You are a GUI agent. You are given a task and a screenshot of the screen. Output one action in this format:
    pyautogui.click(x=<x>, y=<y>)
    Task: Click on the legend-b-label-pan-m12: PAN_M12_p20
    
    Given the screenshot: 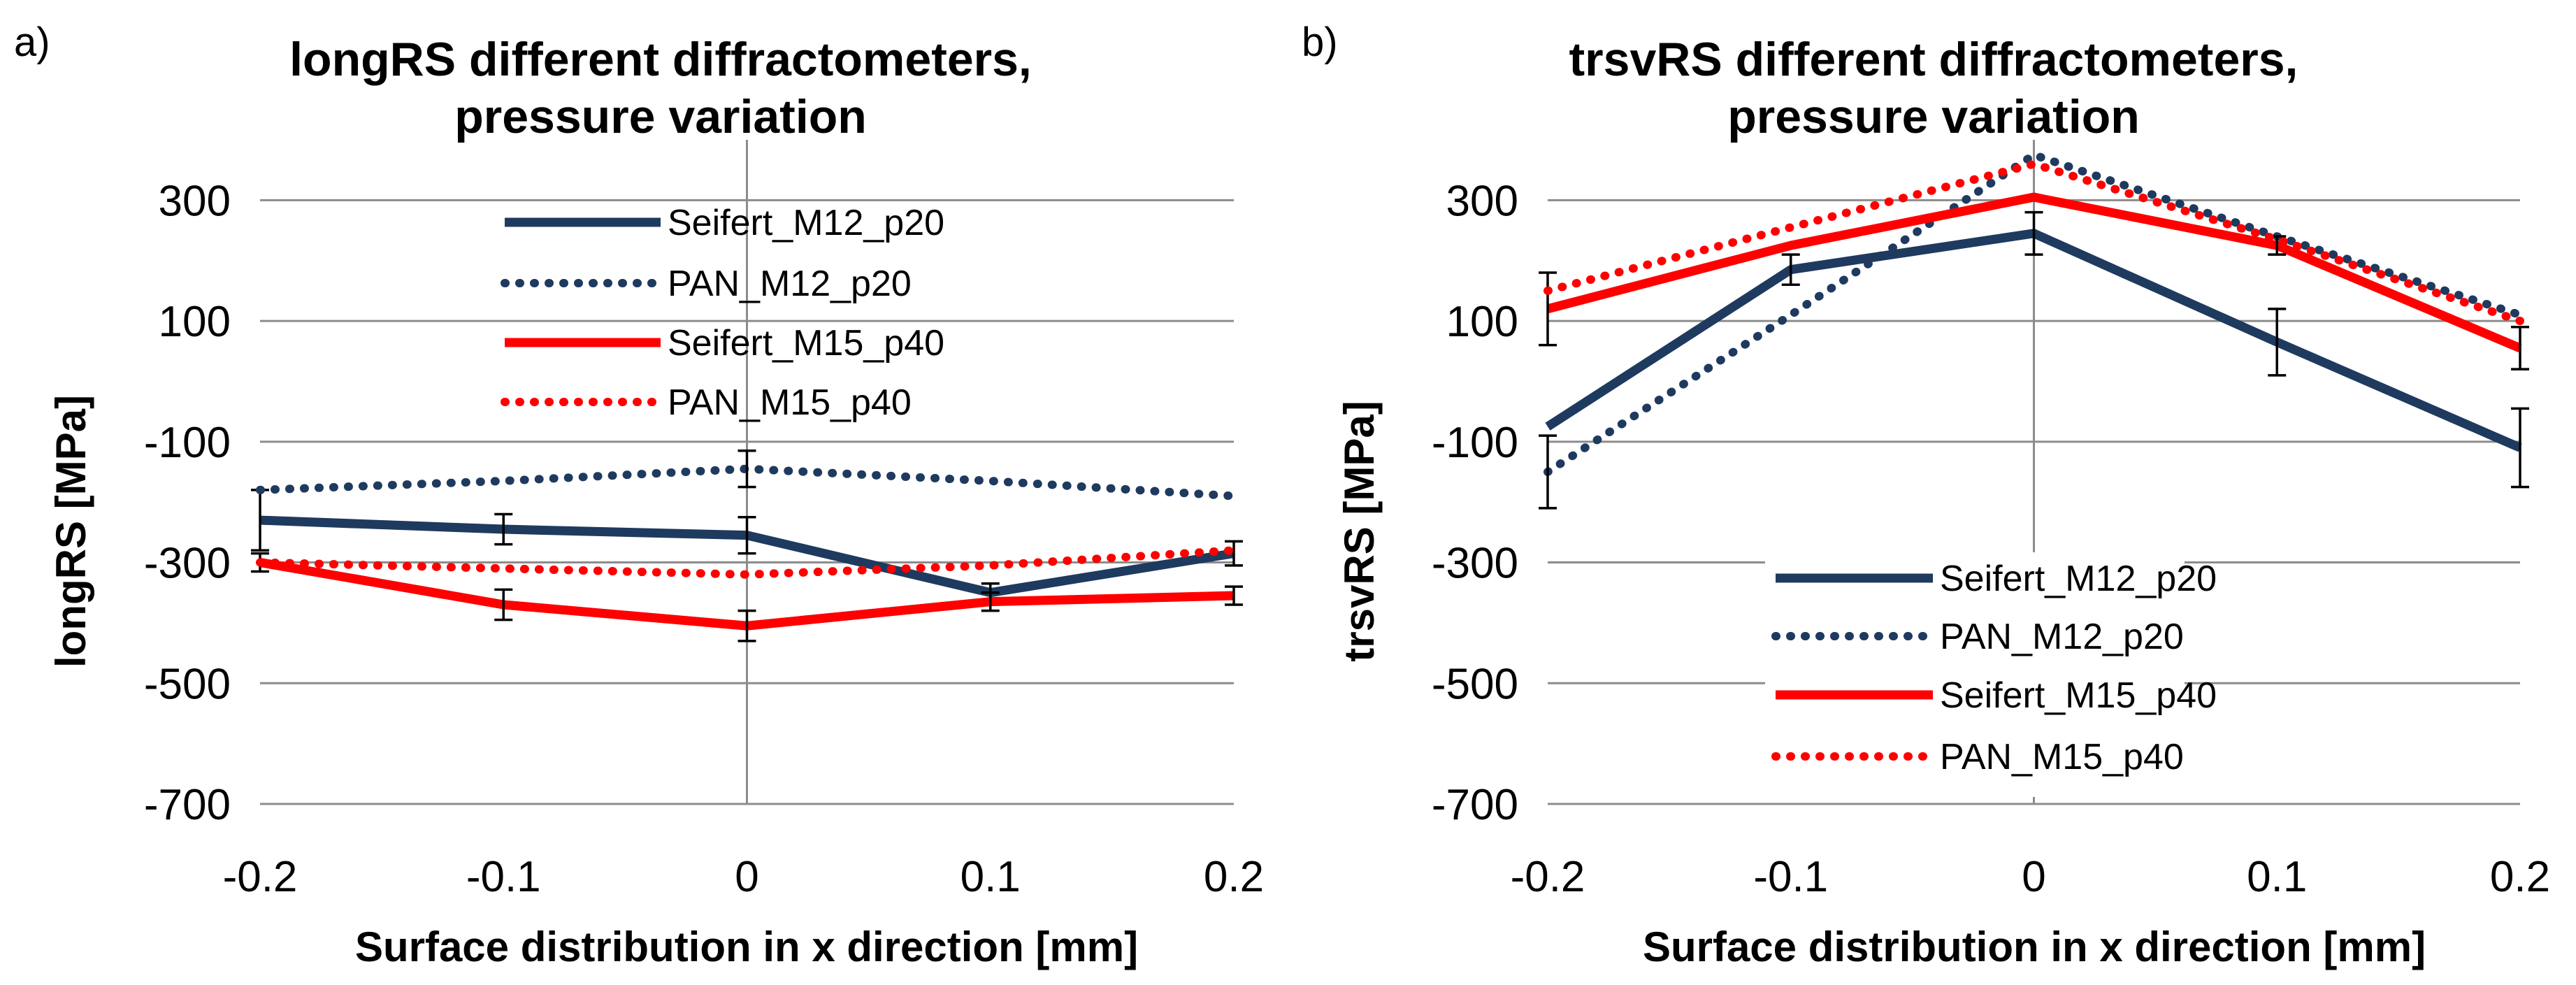 What is the action you would take?
    pyautogui.click(x=2062, y=637)
    